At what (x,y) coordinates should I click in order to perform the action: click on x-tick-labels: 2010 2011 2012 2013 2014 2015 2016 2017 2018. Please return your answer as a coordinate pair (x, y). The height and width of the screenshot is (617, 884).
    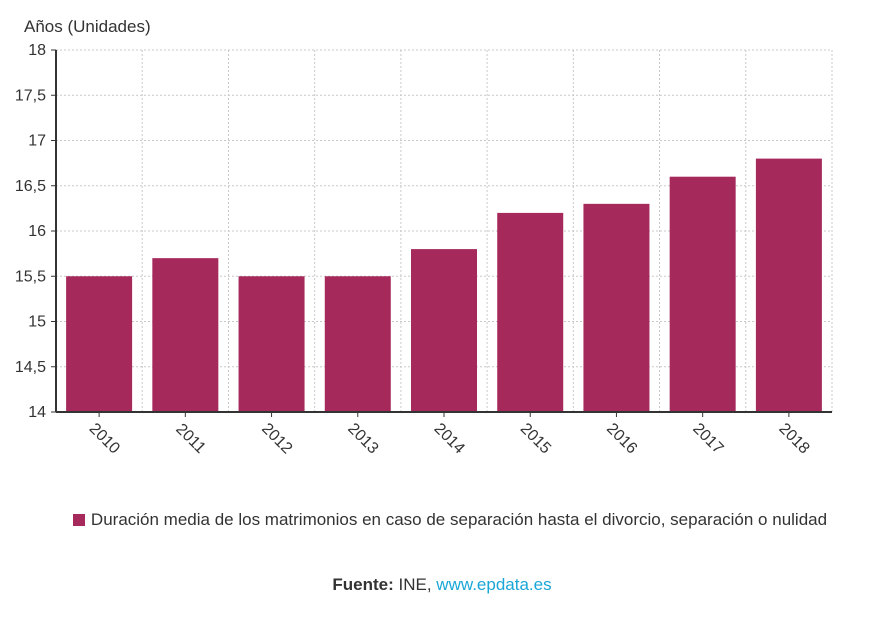
    Looking at the image, I should click on (449, 438).